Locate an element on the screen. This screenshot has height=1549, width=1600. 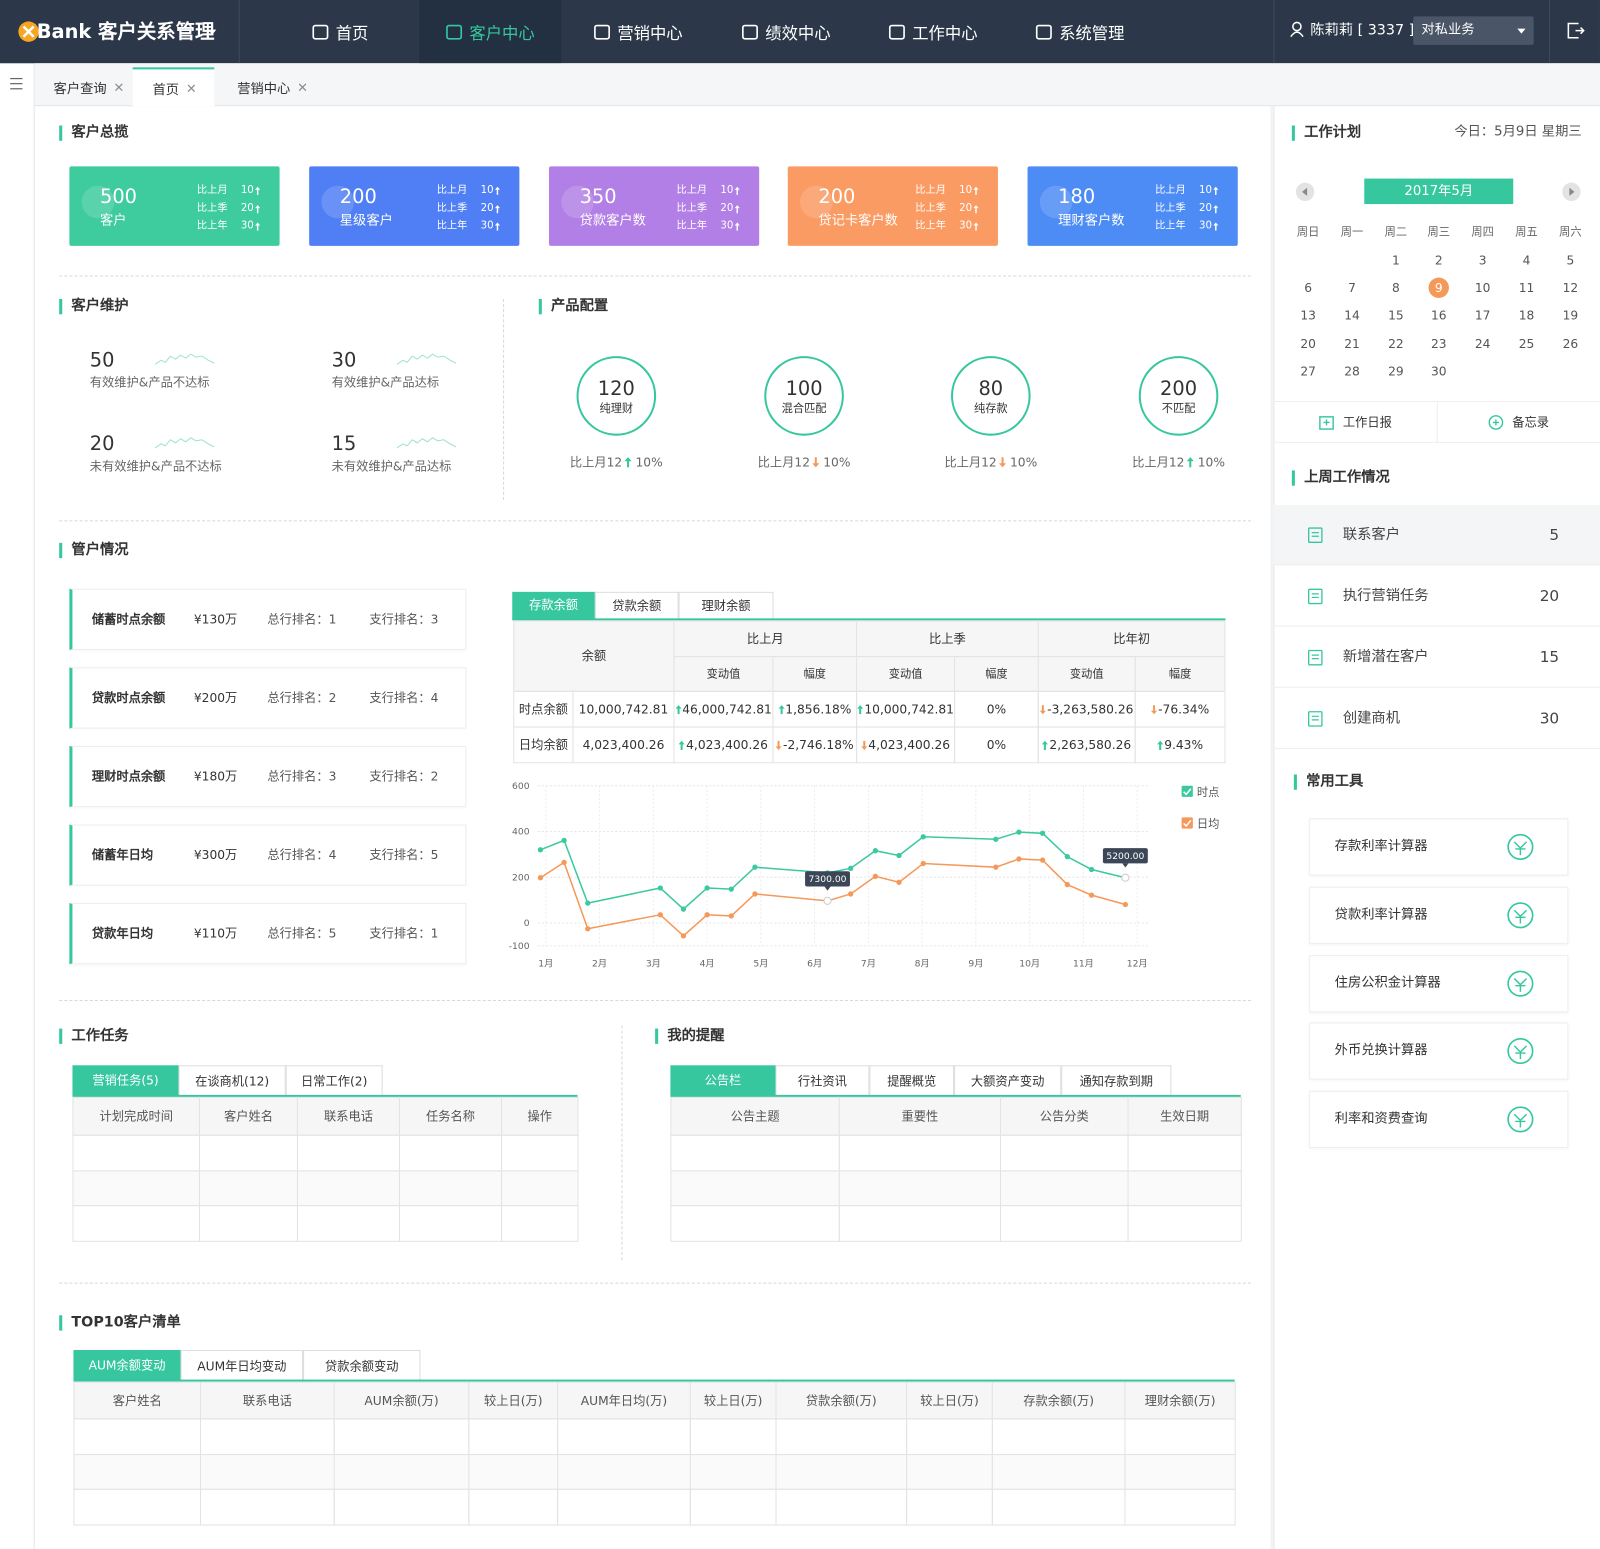
cell-text: 0% is located at coordinates (996, 708).